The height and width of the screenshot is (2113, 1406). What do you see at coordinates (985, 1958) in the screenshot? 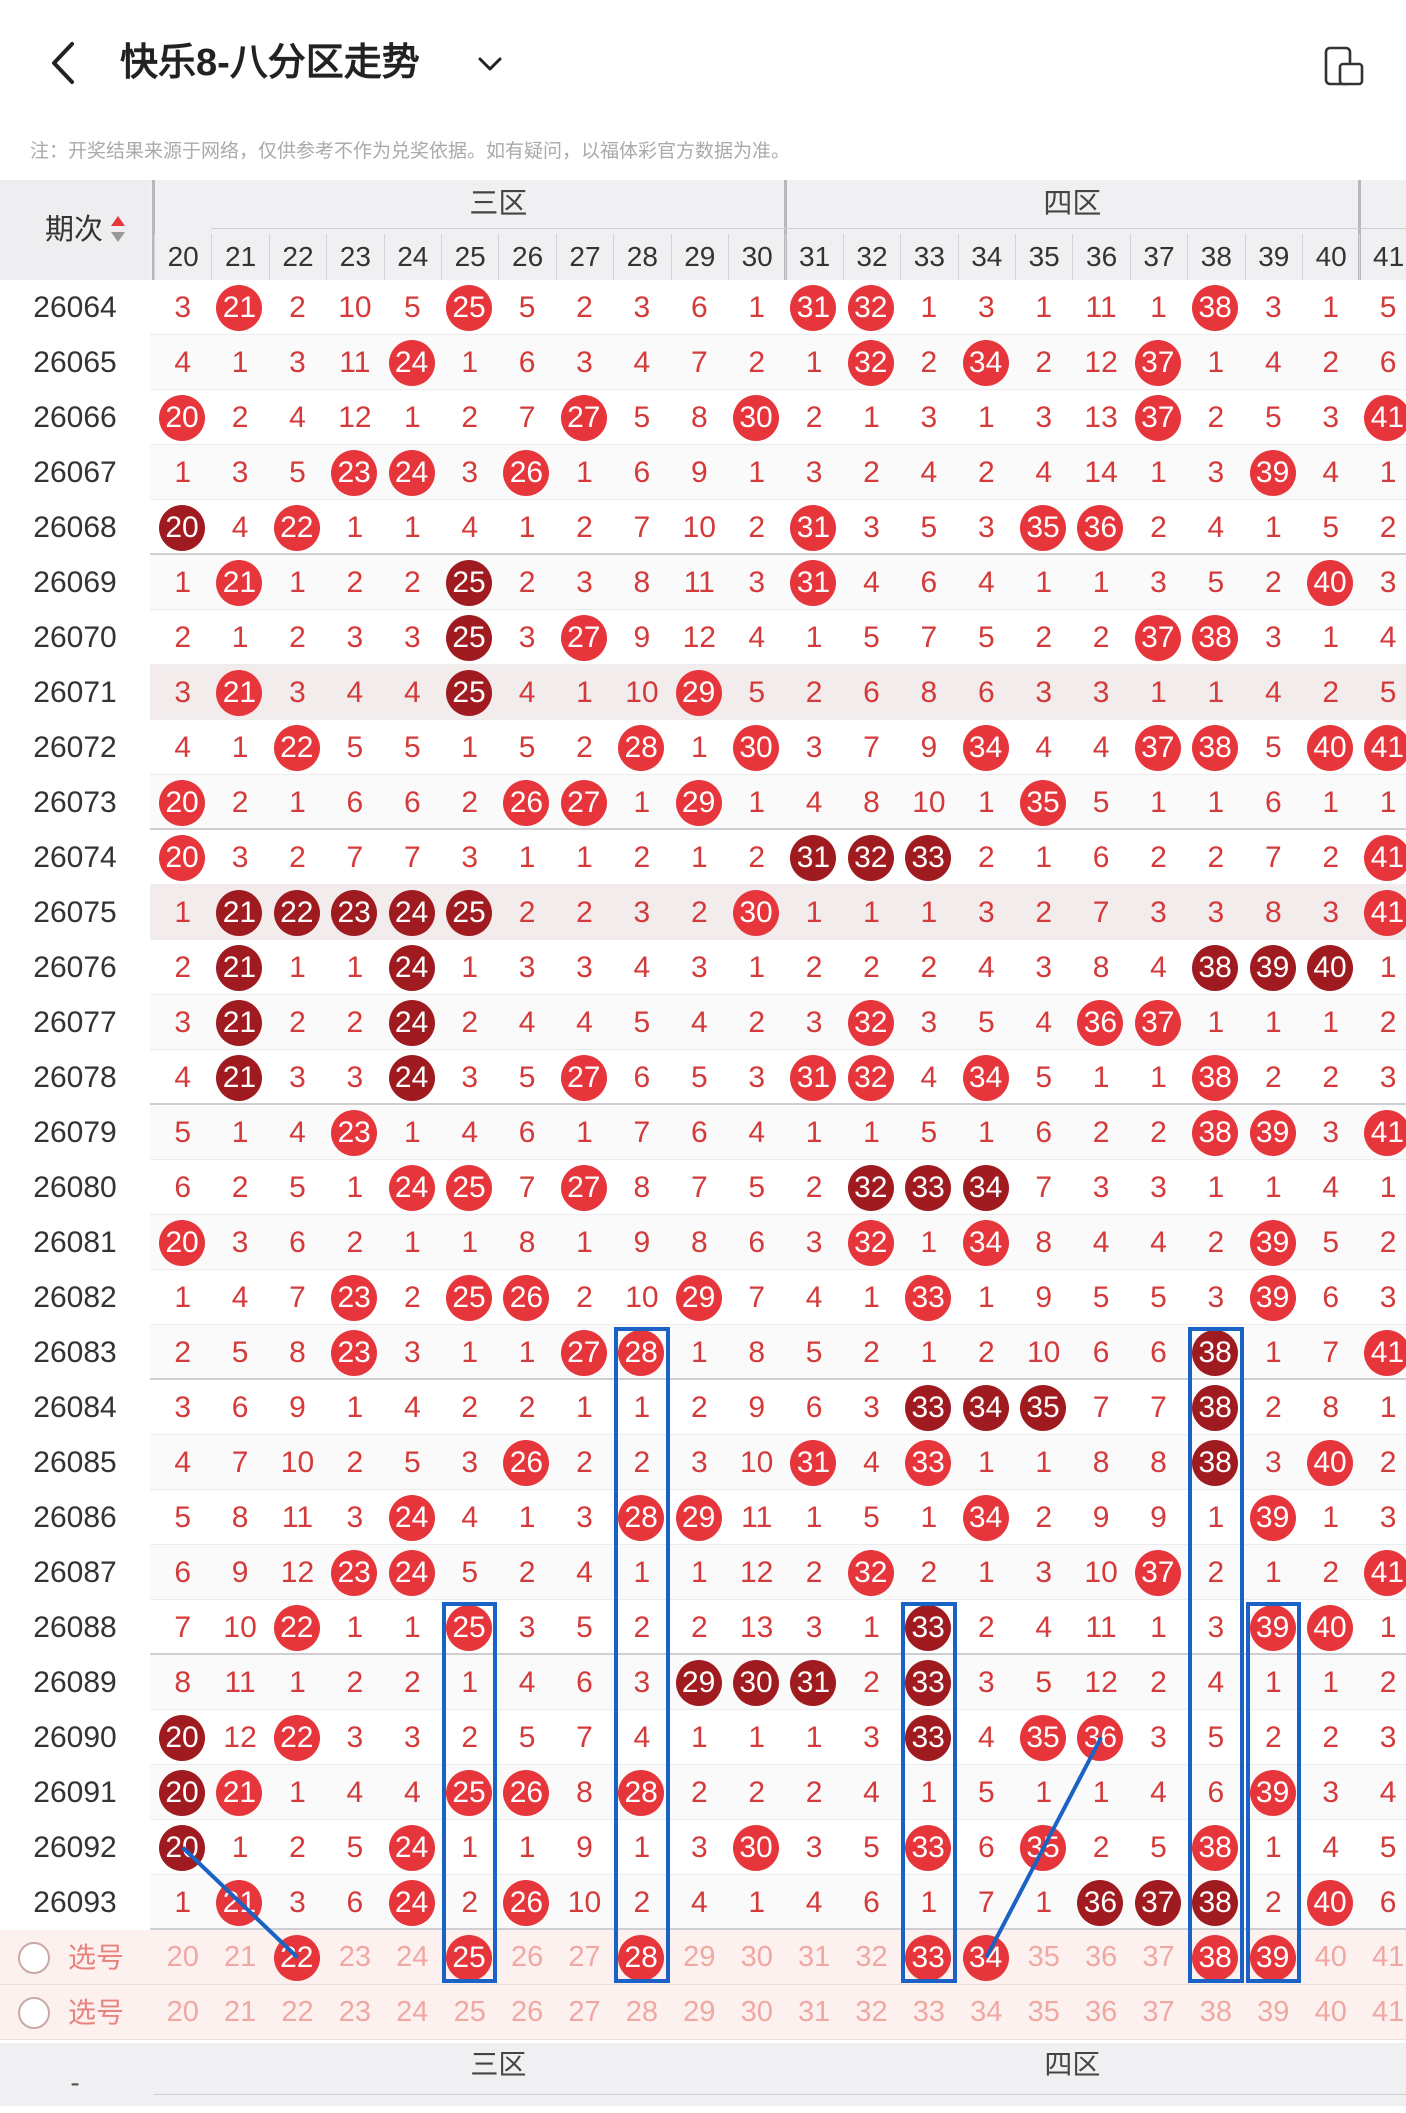
I see `selected-number-ball: 34` at bounding box center [985, 1958].